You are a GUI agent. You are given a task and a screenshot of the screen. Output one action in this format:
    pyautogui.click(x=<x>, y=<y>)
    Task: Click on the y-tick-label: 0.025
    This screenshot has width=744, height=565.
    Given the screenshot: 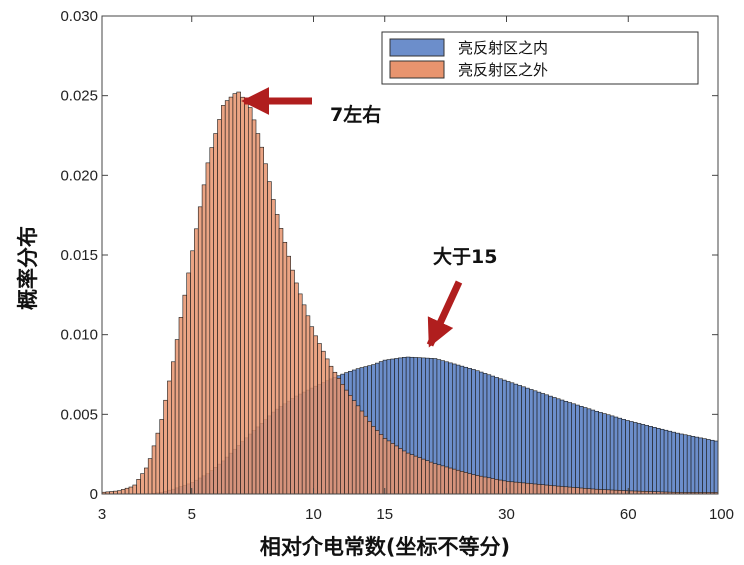 What is the action you would take?
    pyautogui.click(x=79, y=96)
    